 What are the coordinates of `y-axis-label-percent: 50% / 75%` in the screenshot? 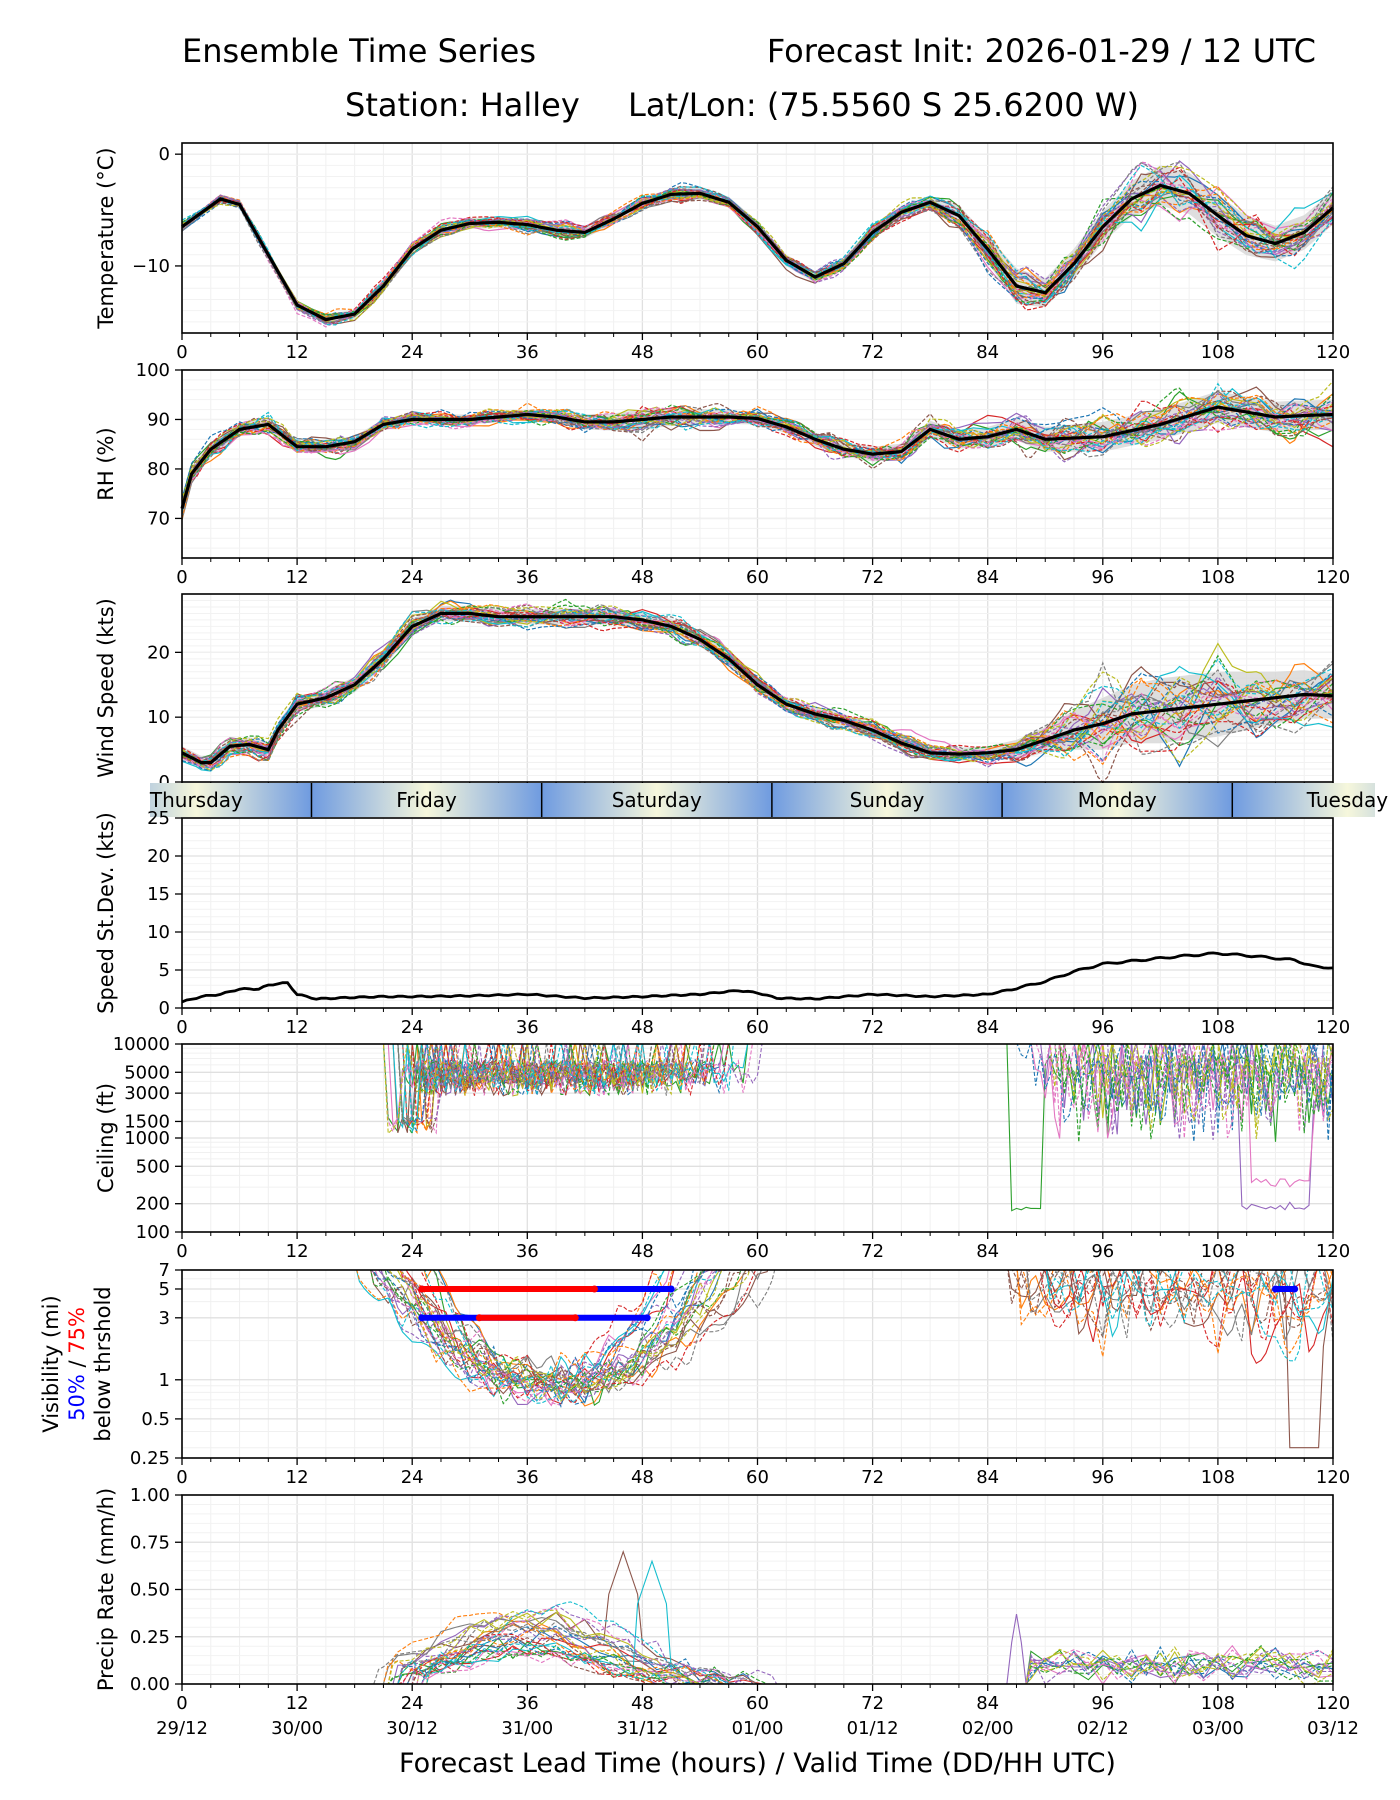 It's located at (77, 1364).